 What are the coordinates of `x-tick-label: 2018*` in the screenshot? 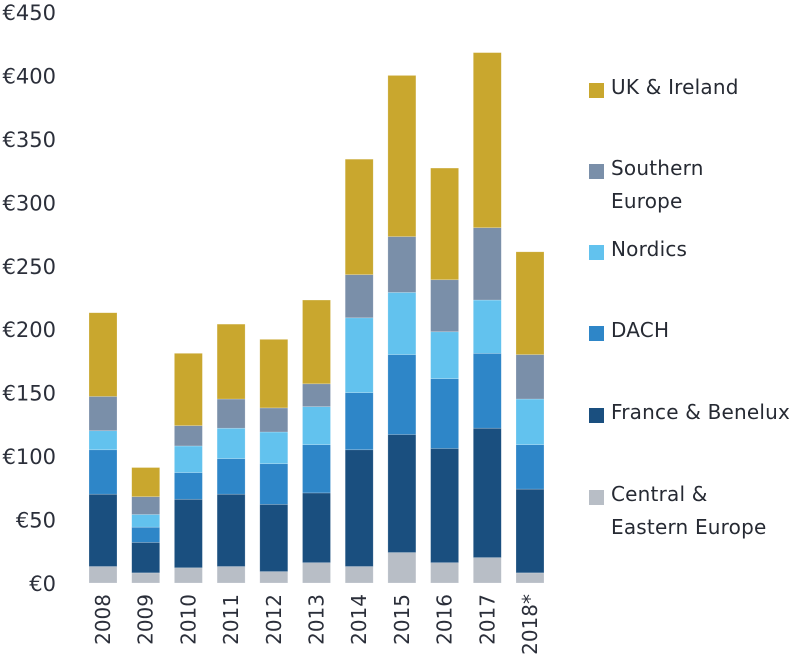 It's located at (530, 624).